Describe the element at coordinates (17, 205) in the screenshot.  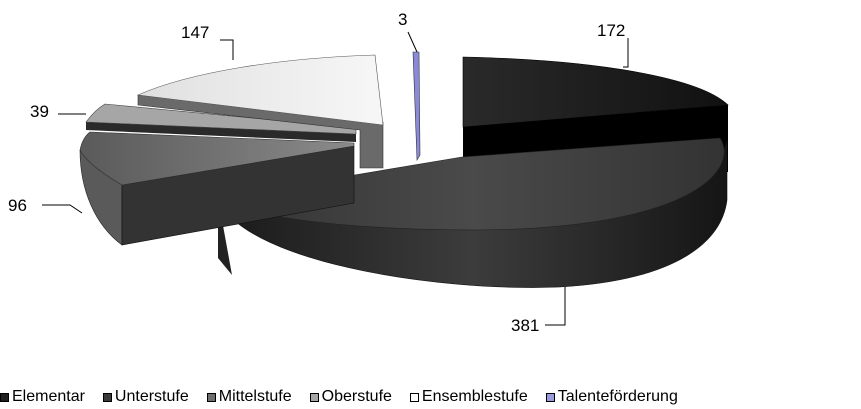
I see `label-mittelstufe: 96` at that location.